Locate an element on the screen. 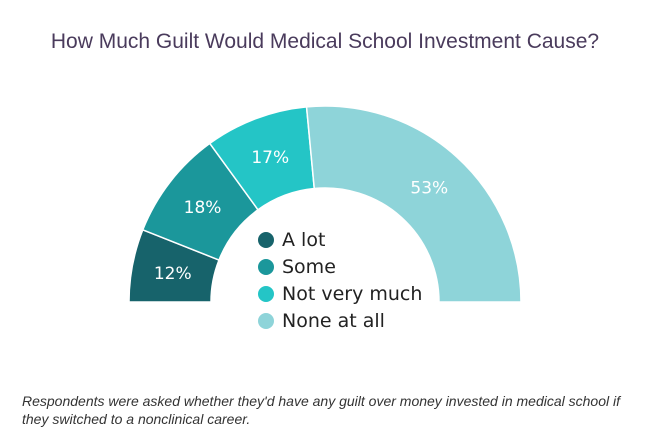  legend-item-some: Some is located at coordinates (340, 266).